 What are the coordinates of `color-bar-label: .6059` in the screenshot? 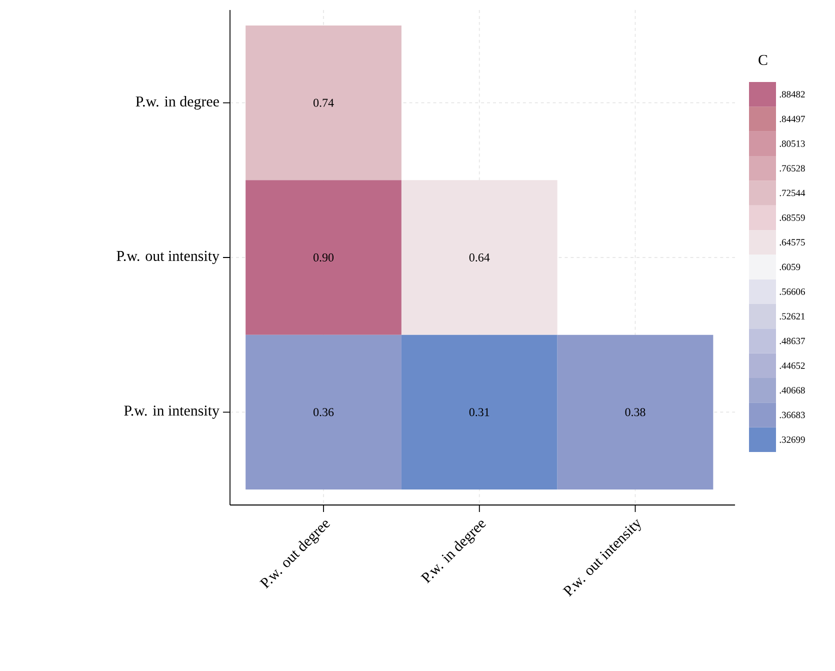 It's located at (790, 267).